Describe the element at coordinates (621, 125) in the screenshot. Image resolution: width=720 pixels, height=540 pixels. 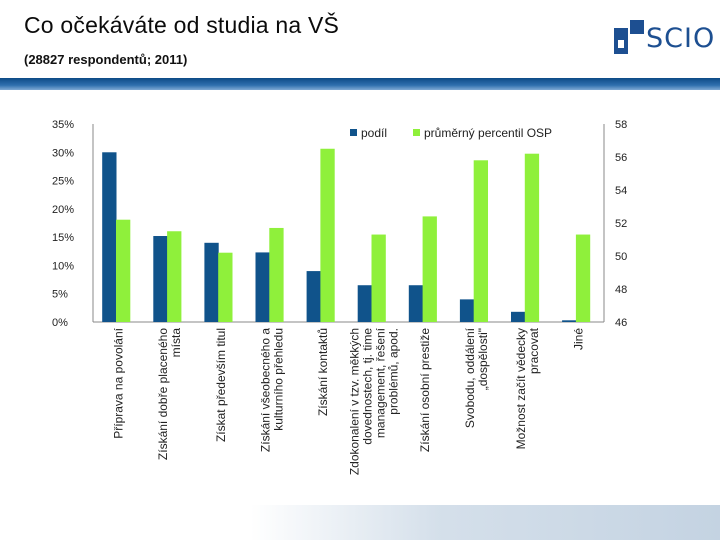
I see `y-right-tick-label: 58` at that location.